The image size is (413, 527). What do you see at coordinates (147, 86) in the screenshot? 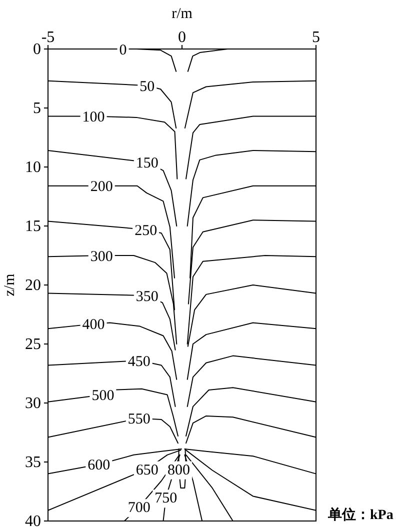
I see `series-label: 50` at bounding box center [147, 86].